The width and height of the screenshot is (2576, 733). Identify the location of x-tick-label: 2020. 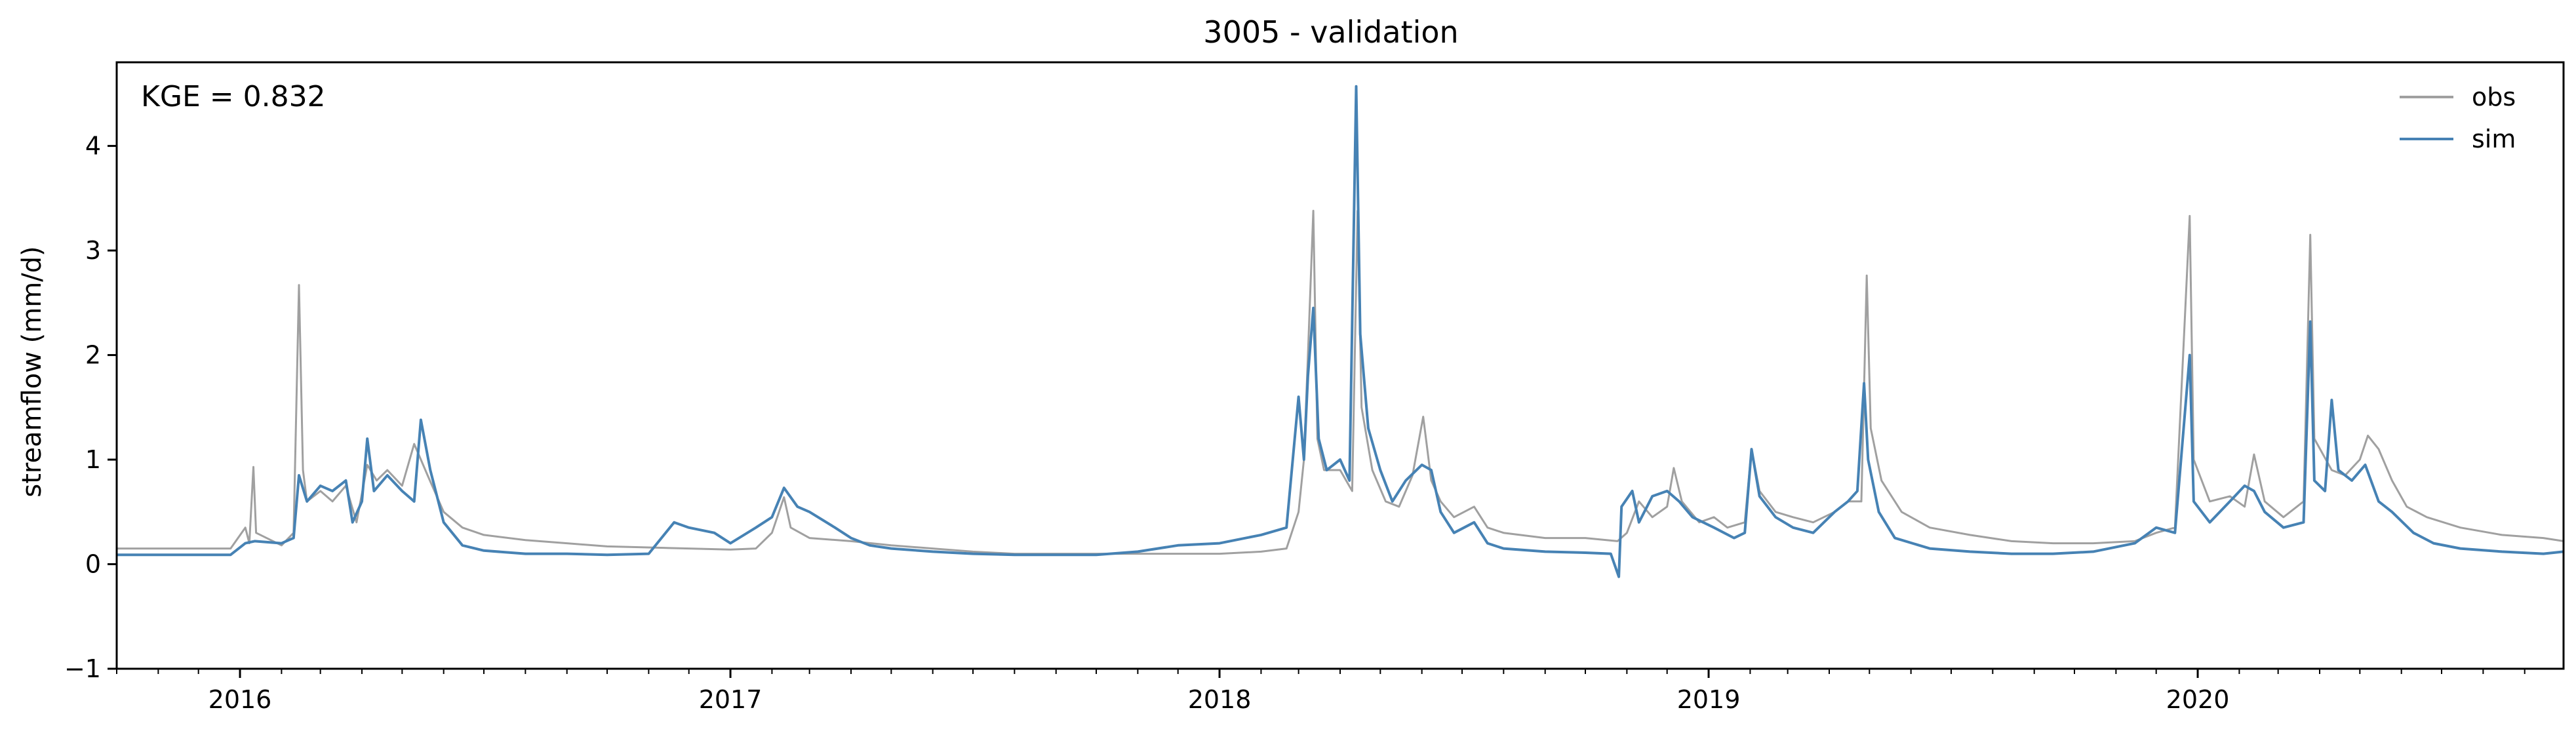
(2198, 699).